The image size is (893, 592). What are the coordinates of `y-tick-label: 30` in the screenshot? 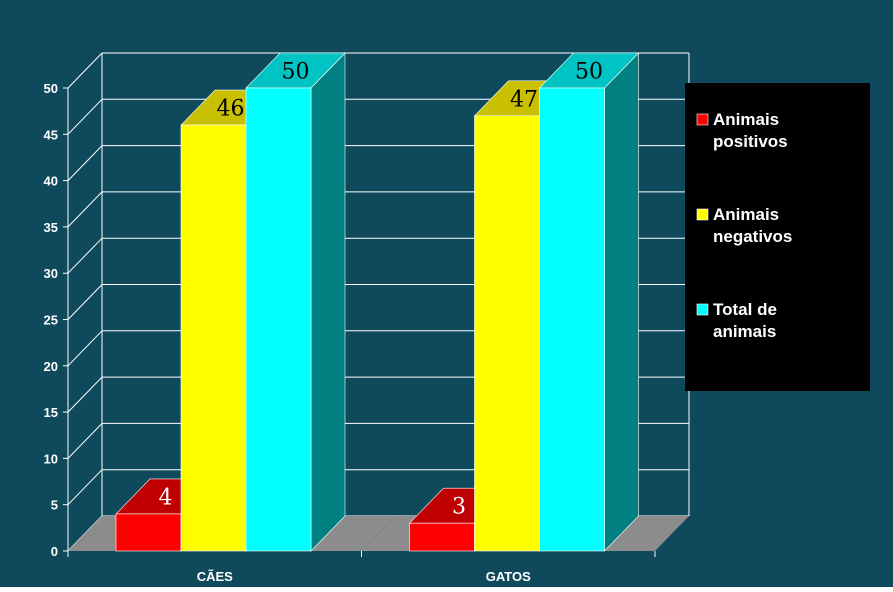 It's located at (51, 273).